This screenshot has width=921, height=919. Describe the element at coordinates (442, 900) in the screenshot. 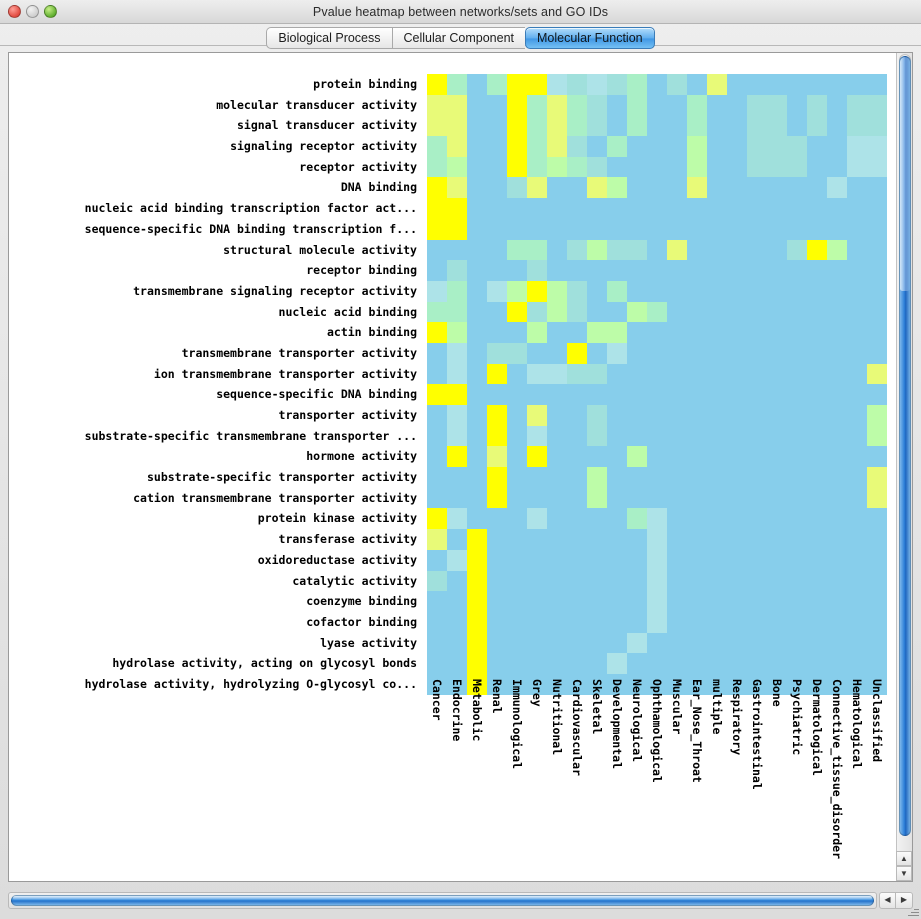

I see `horizontal-scroll-track` at that location.